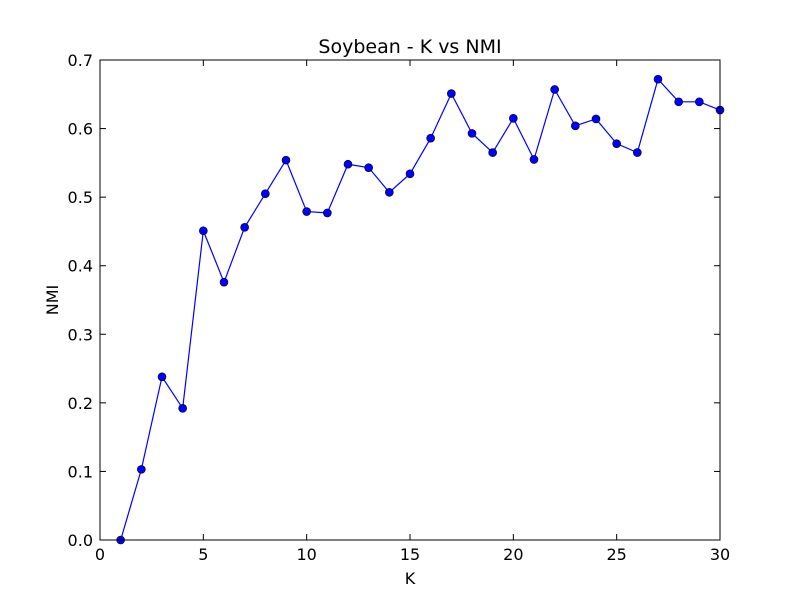 This screenshot has width=800, height=600. I want to click on y-tick-label: 0.2, so click(80, 403).